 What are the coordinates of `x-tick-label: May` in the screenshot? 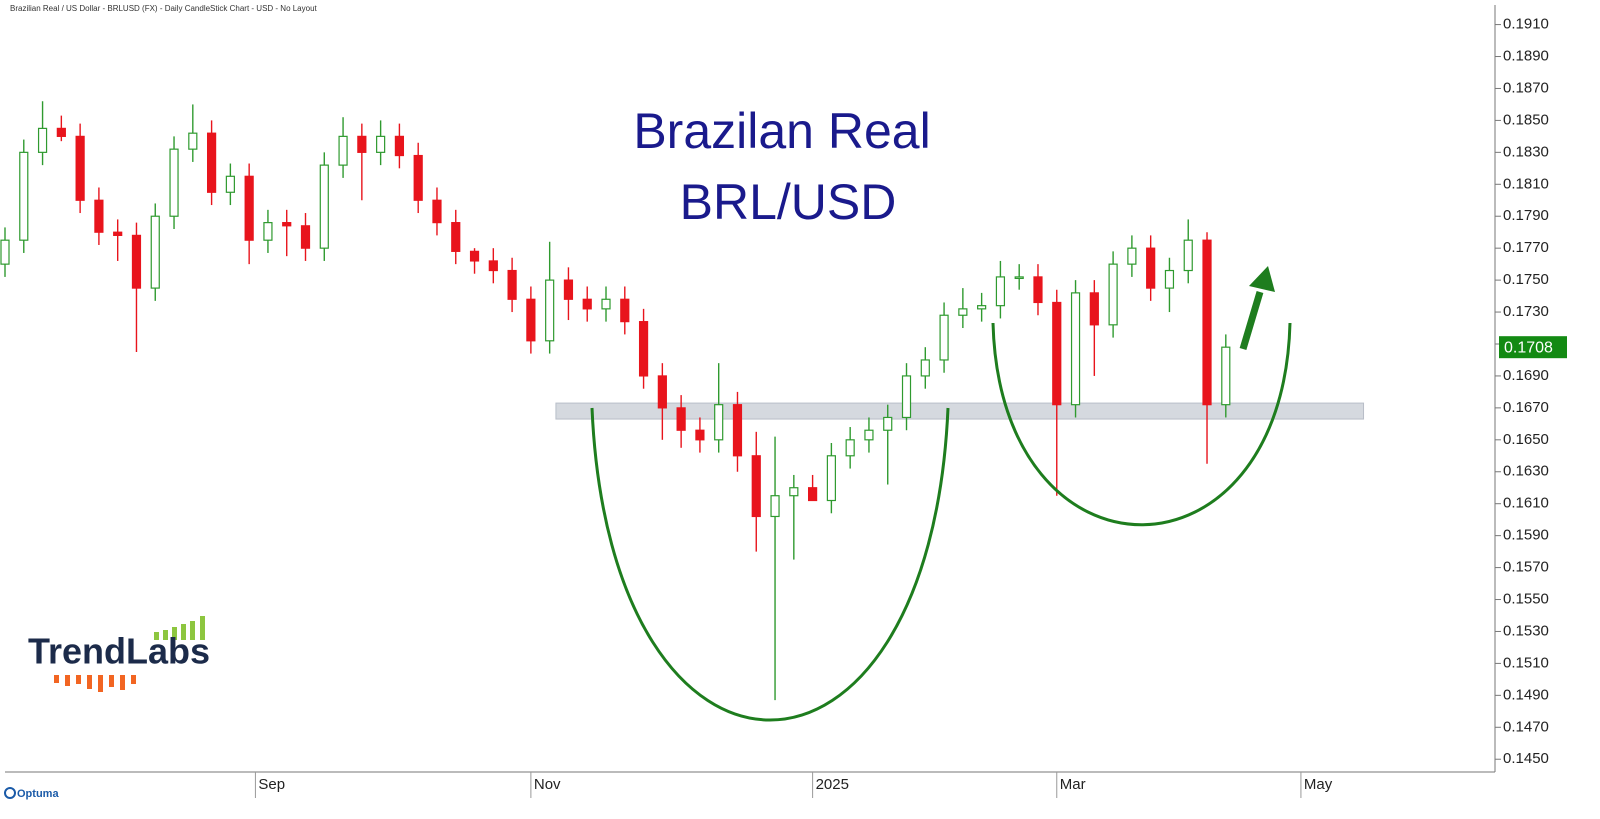 It's located at (1318, 784).